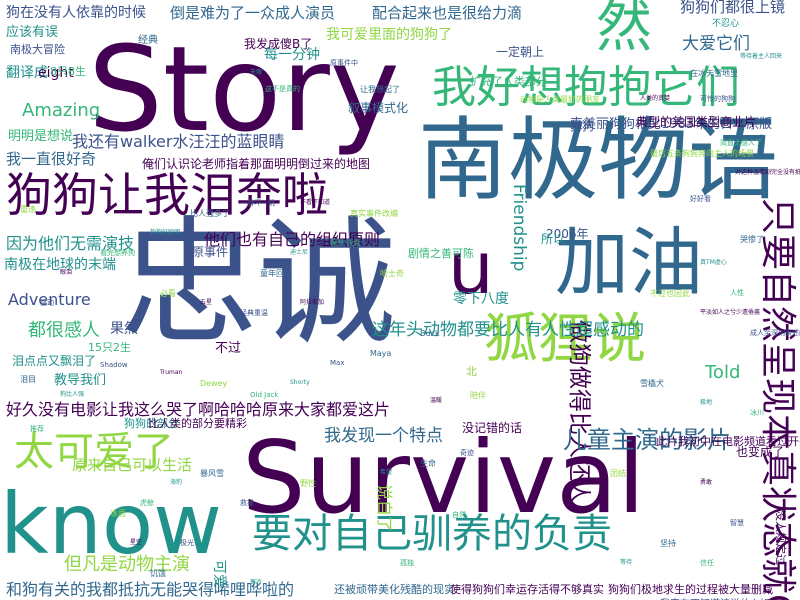 This screenshot has width=800, height=600. What do you see at coordinates (61, 110) in the screenshot?
I see `cloud-word: Amazing` at bounding box center [61, 110].